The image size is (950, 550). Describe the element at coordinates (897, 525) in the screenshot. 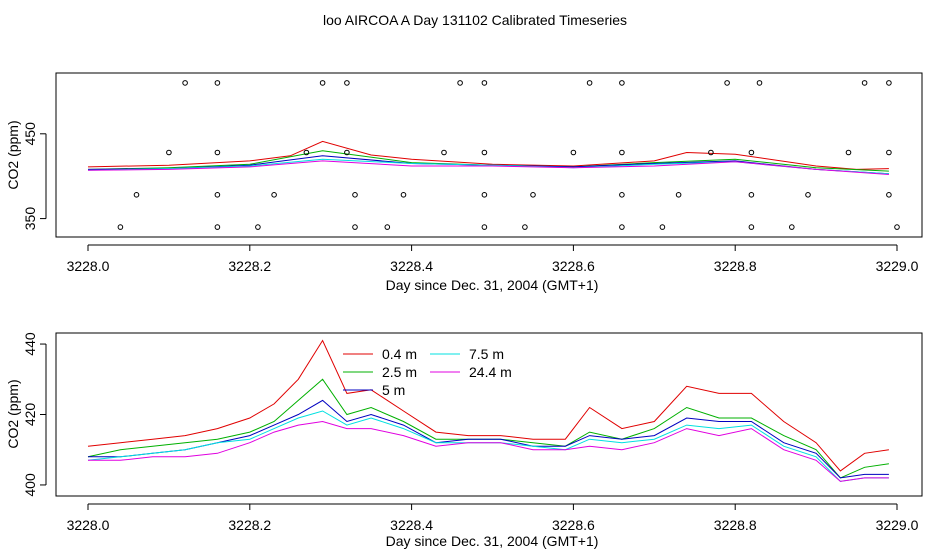

I see `bottom-x-tick-label: 3229.0` at that location.